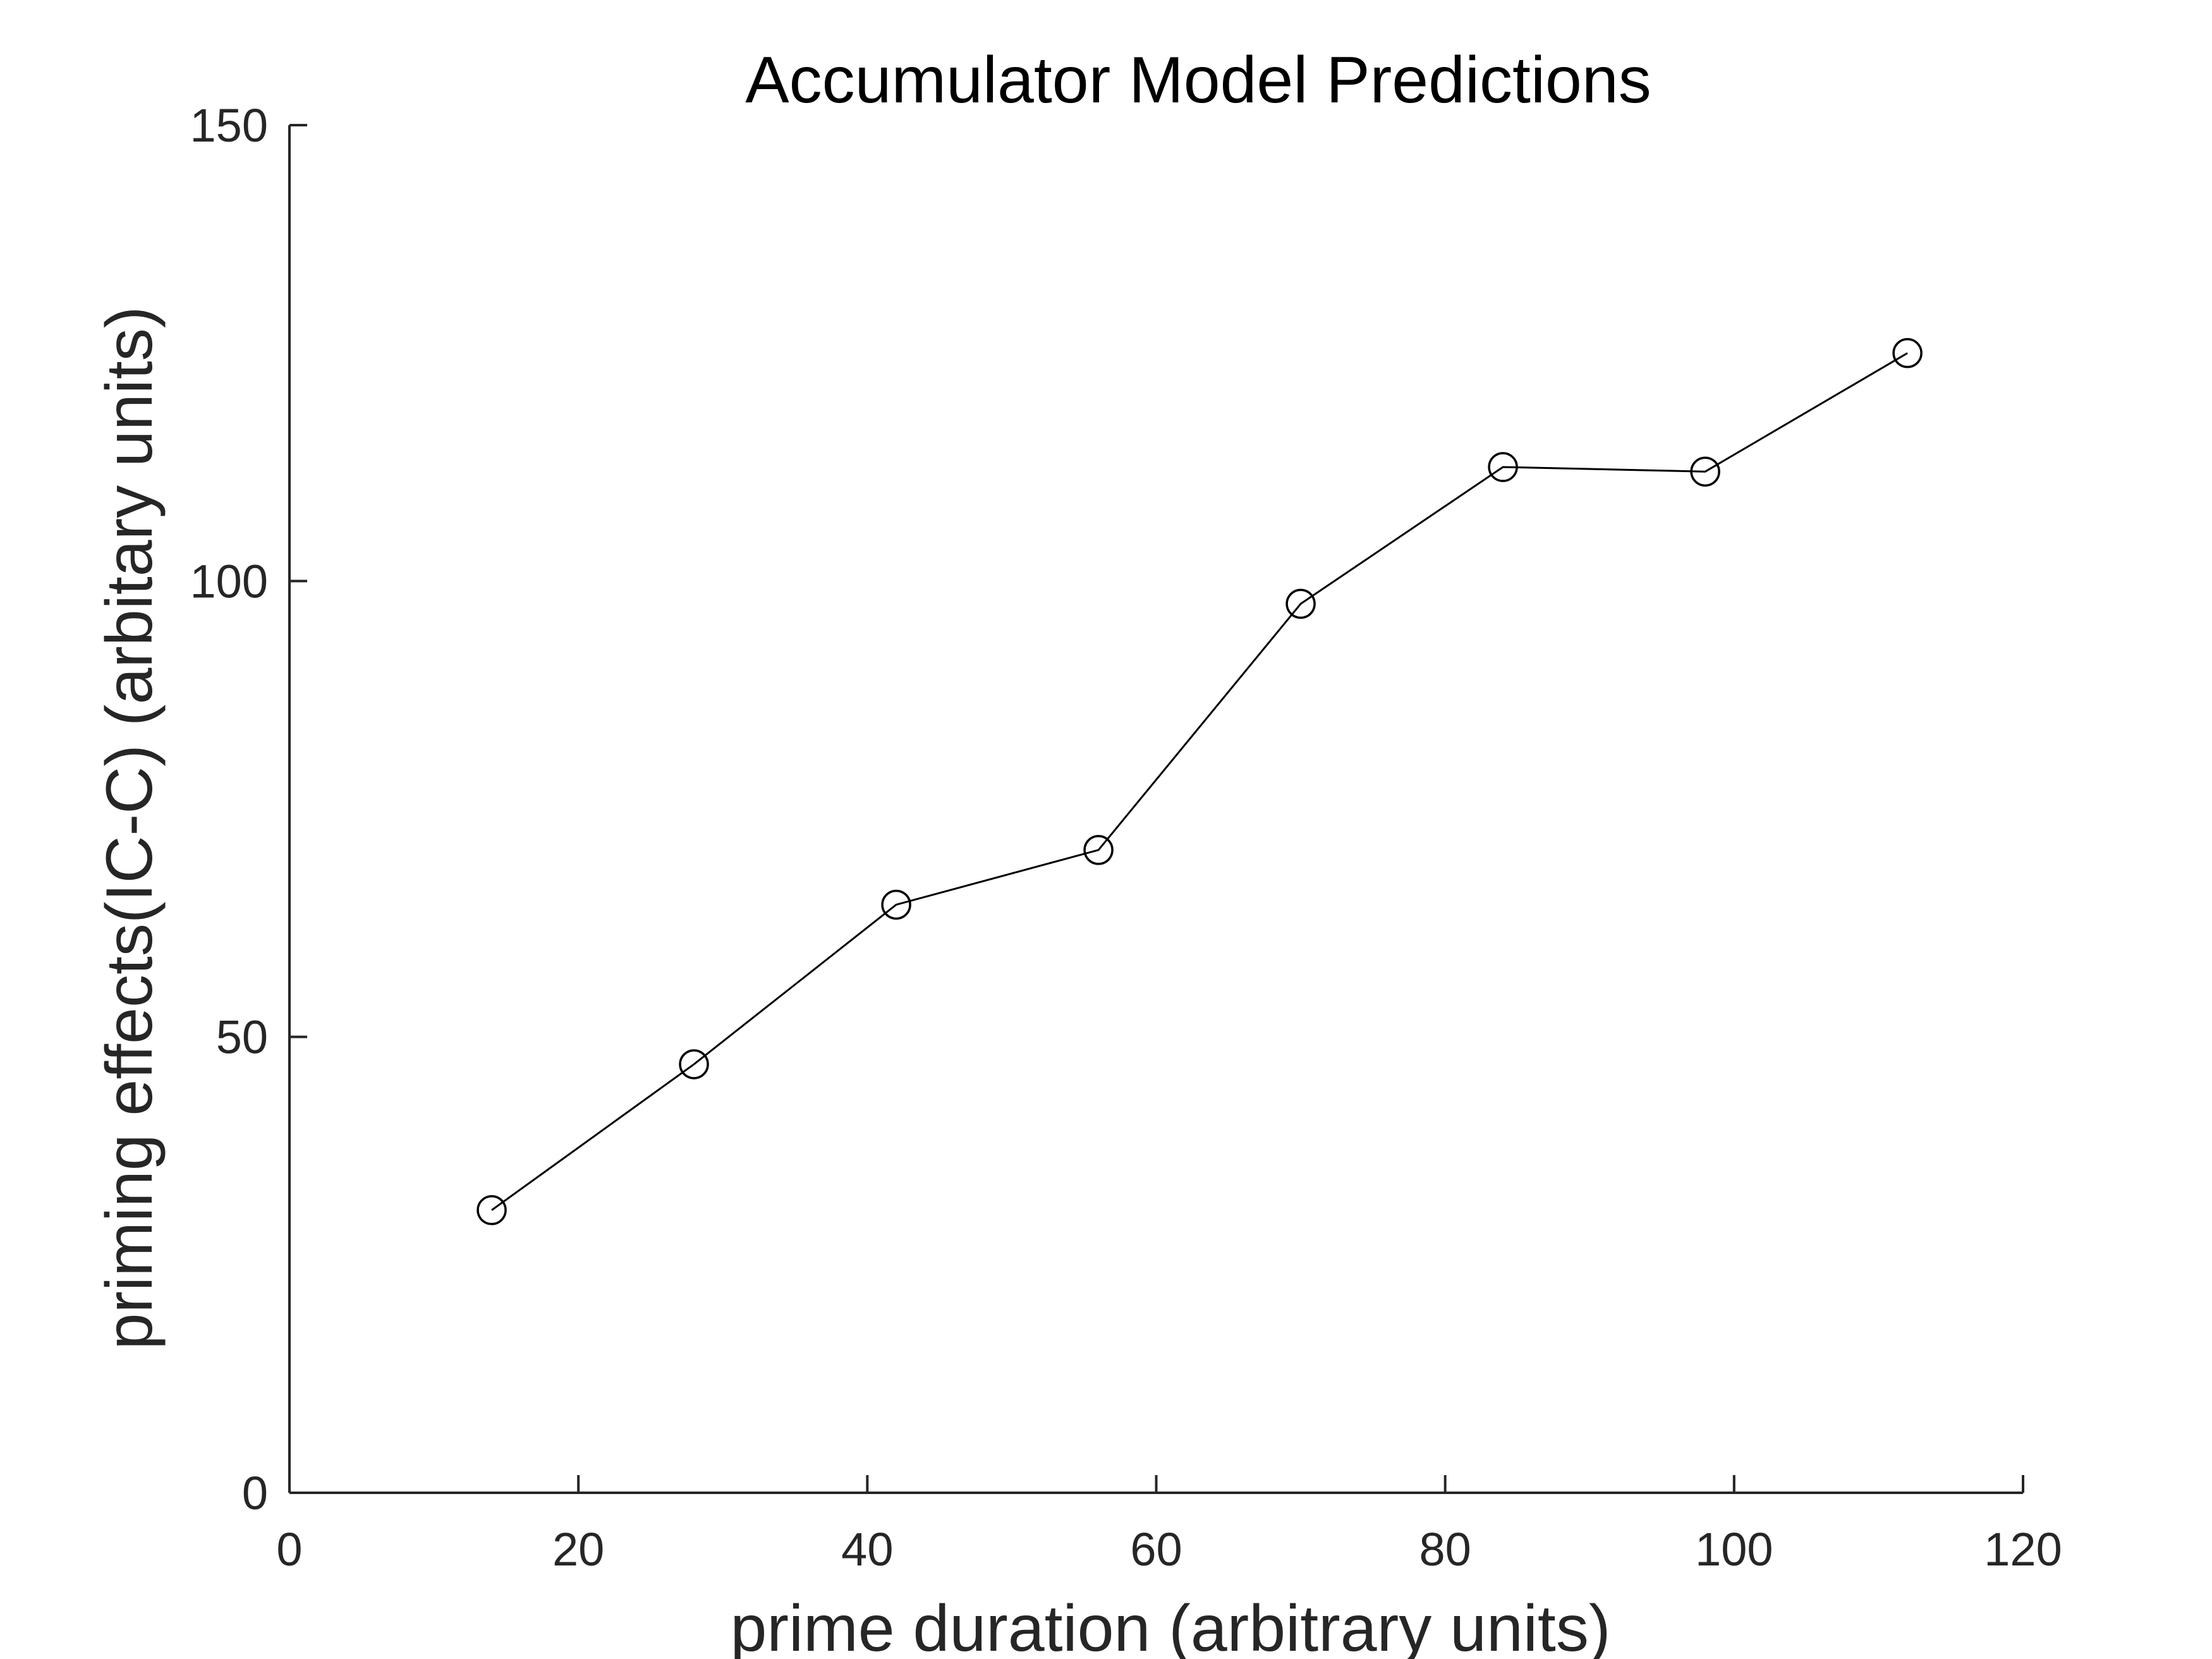  Describe the element at coordinates (1445, 1549) in the screenshot. I see `x-tick-label: 80` at that location.